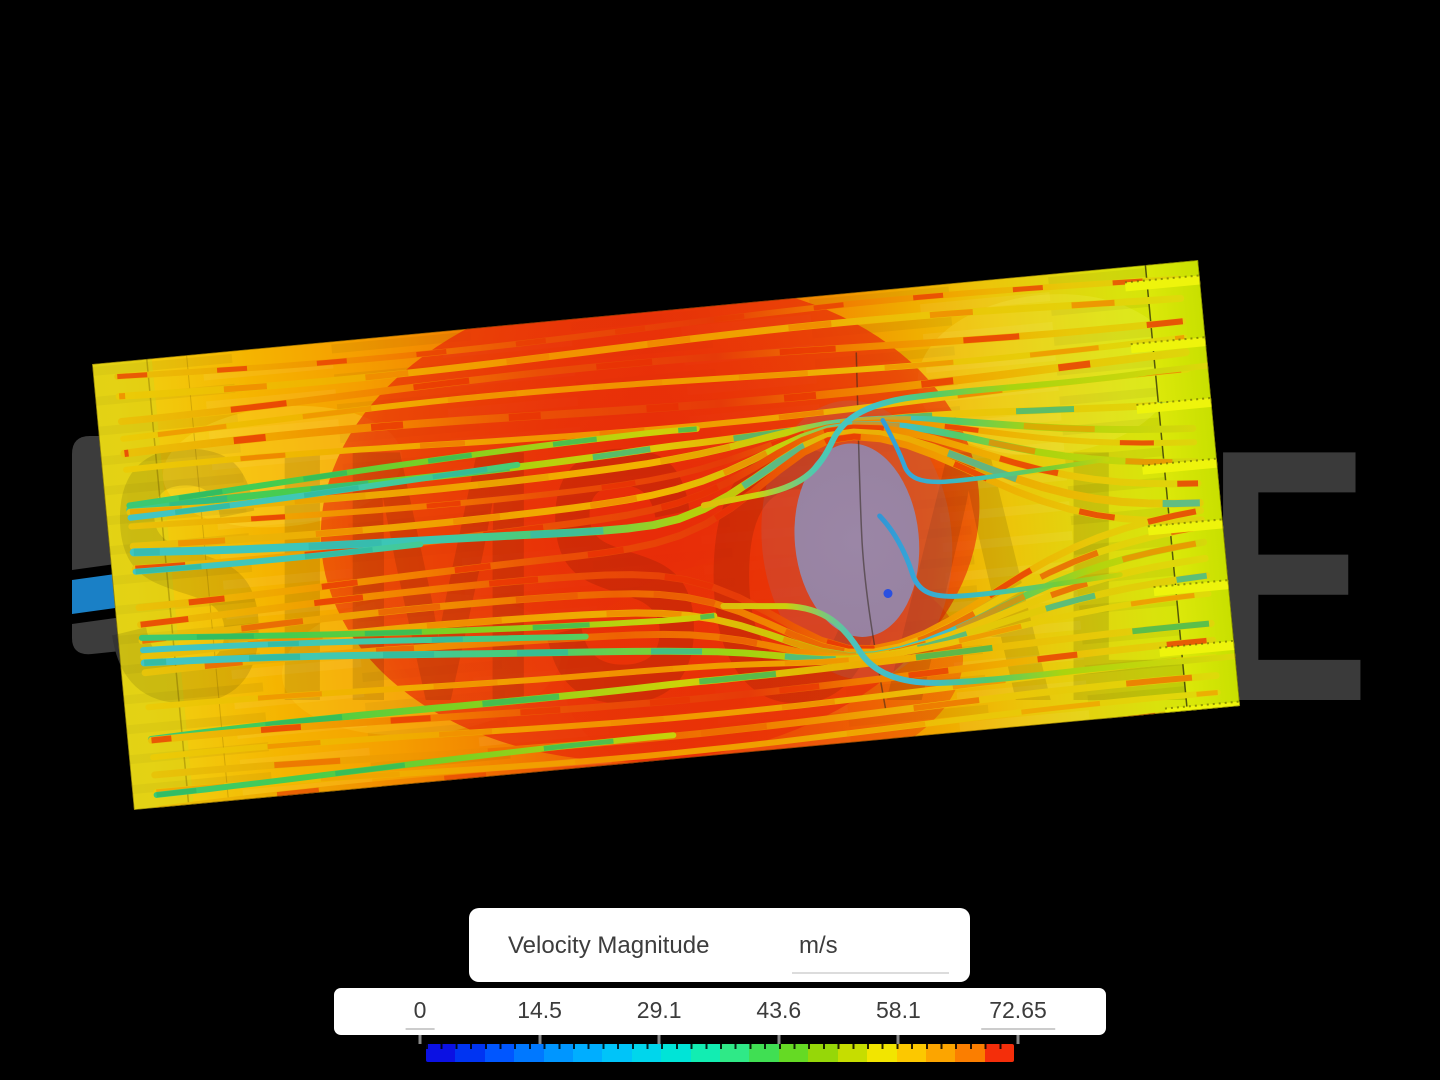  What do you see at coordinates (101, 635) in the screenshot?
I see `simscale-logo-mark-bottom` at bounding box center [101, 635].